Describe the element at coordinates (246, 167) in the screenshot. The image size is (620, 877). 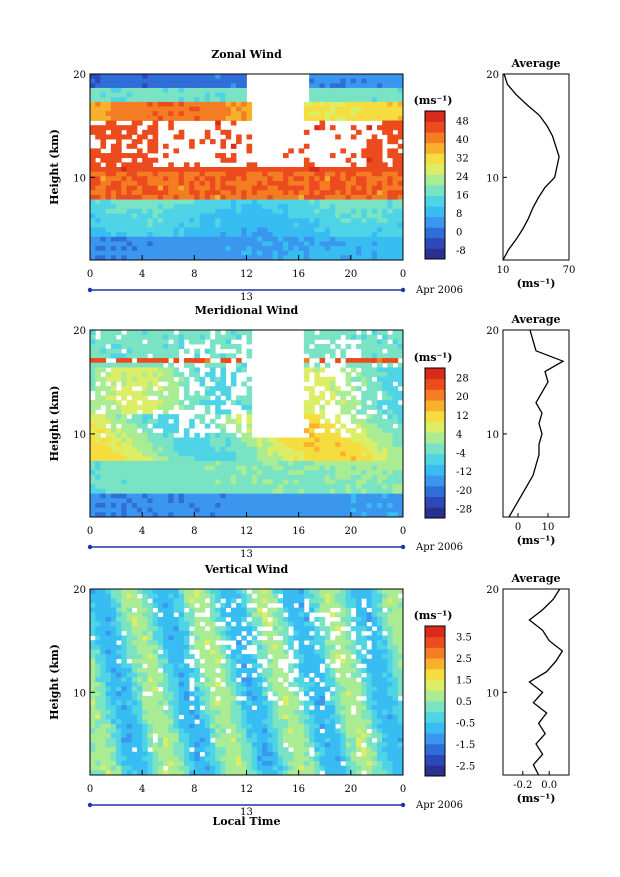
I see `heatmap` at that location.